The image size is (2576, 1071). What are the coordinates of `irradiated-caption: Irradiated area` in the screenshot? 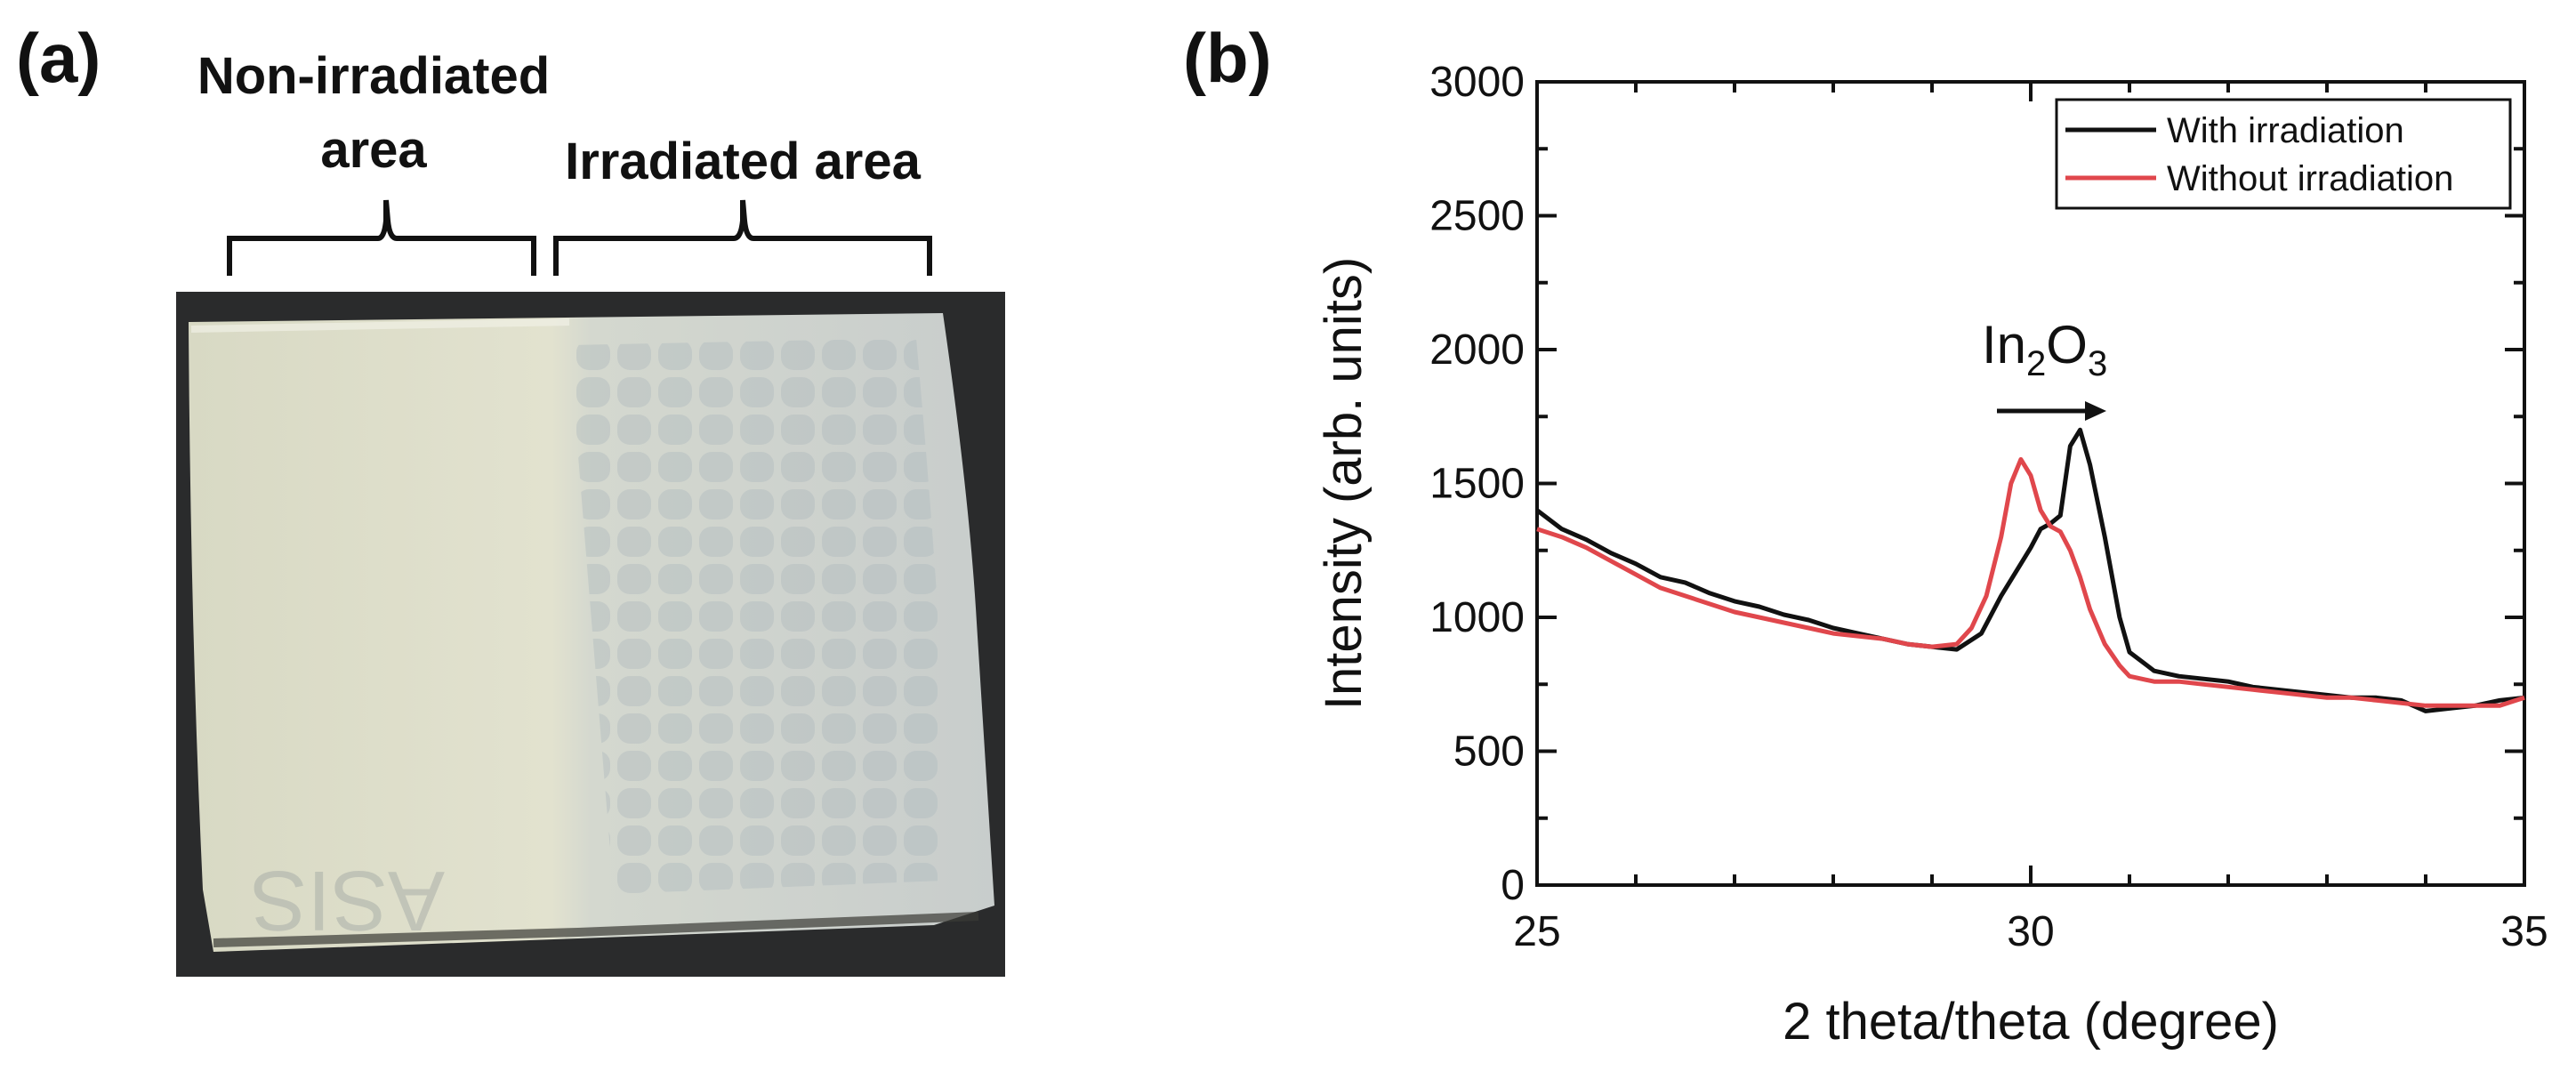 It's located at (743, 161).